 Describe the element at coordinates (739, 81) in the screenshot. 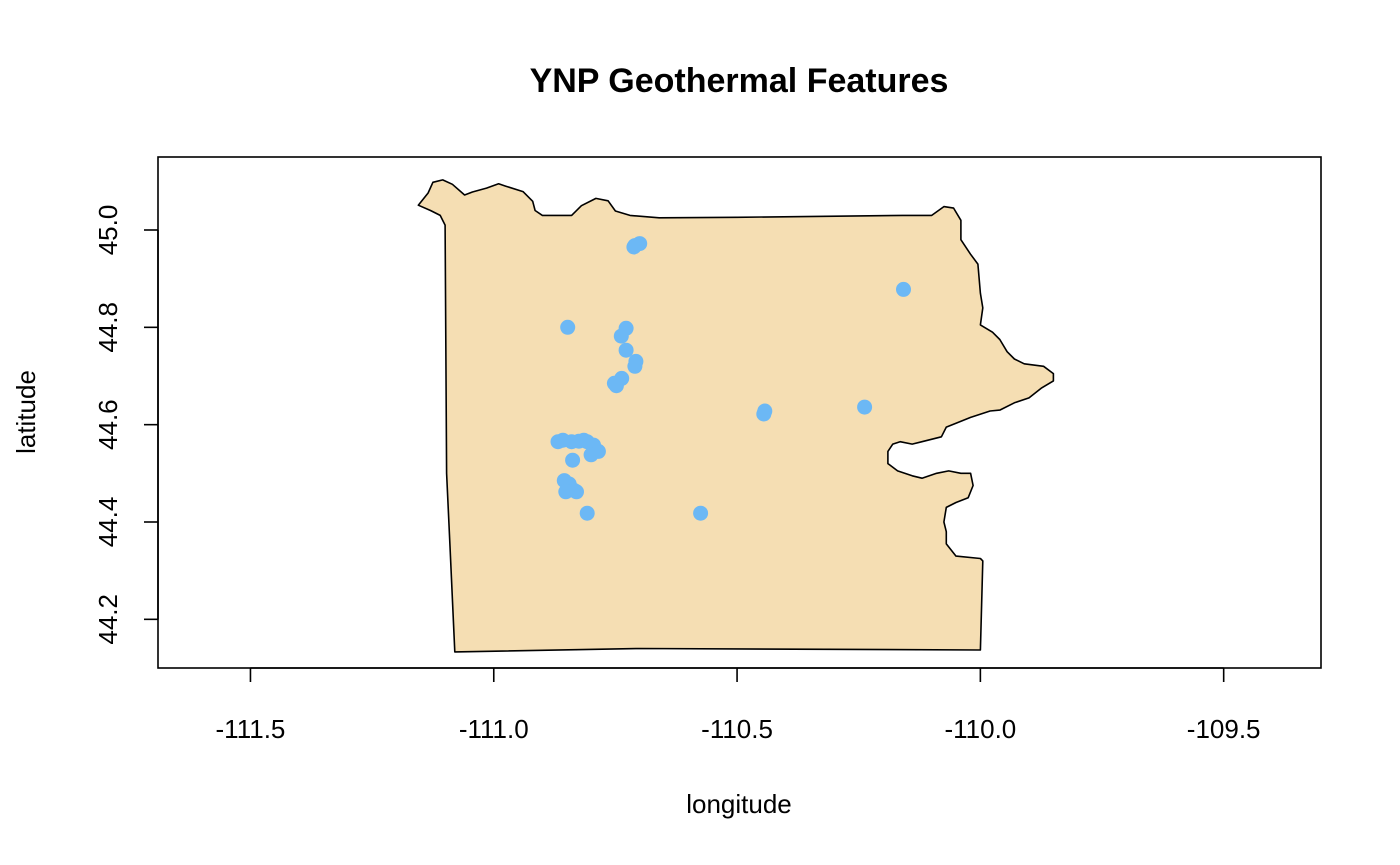

I see `chart-title: YNP Geothermal Features` at that location.